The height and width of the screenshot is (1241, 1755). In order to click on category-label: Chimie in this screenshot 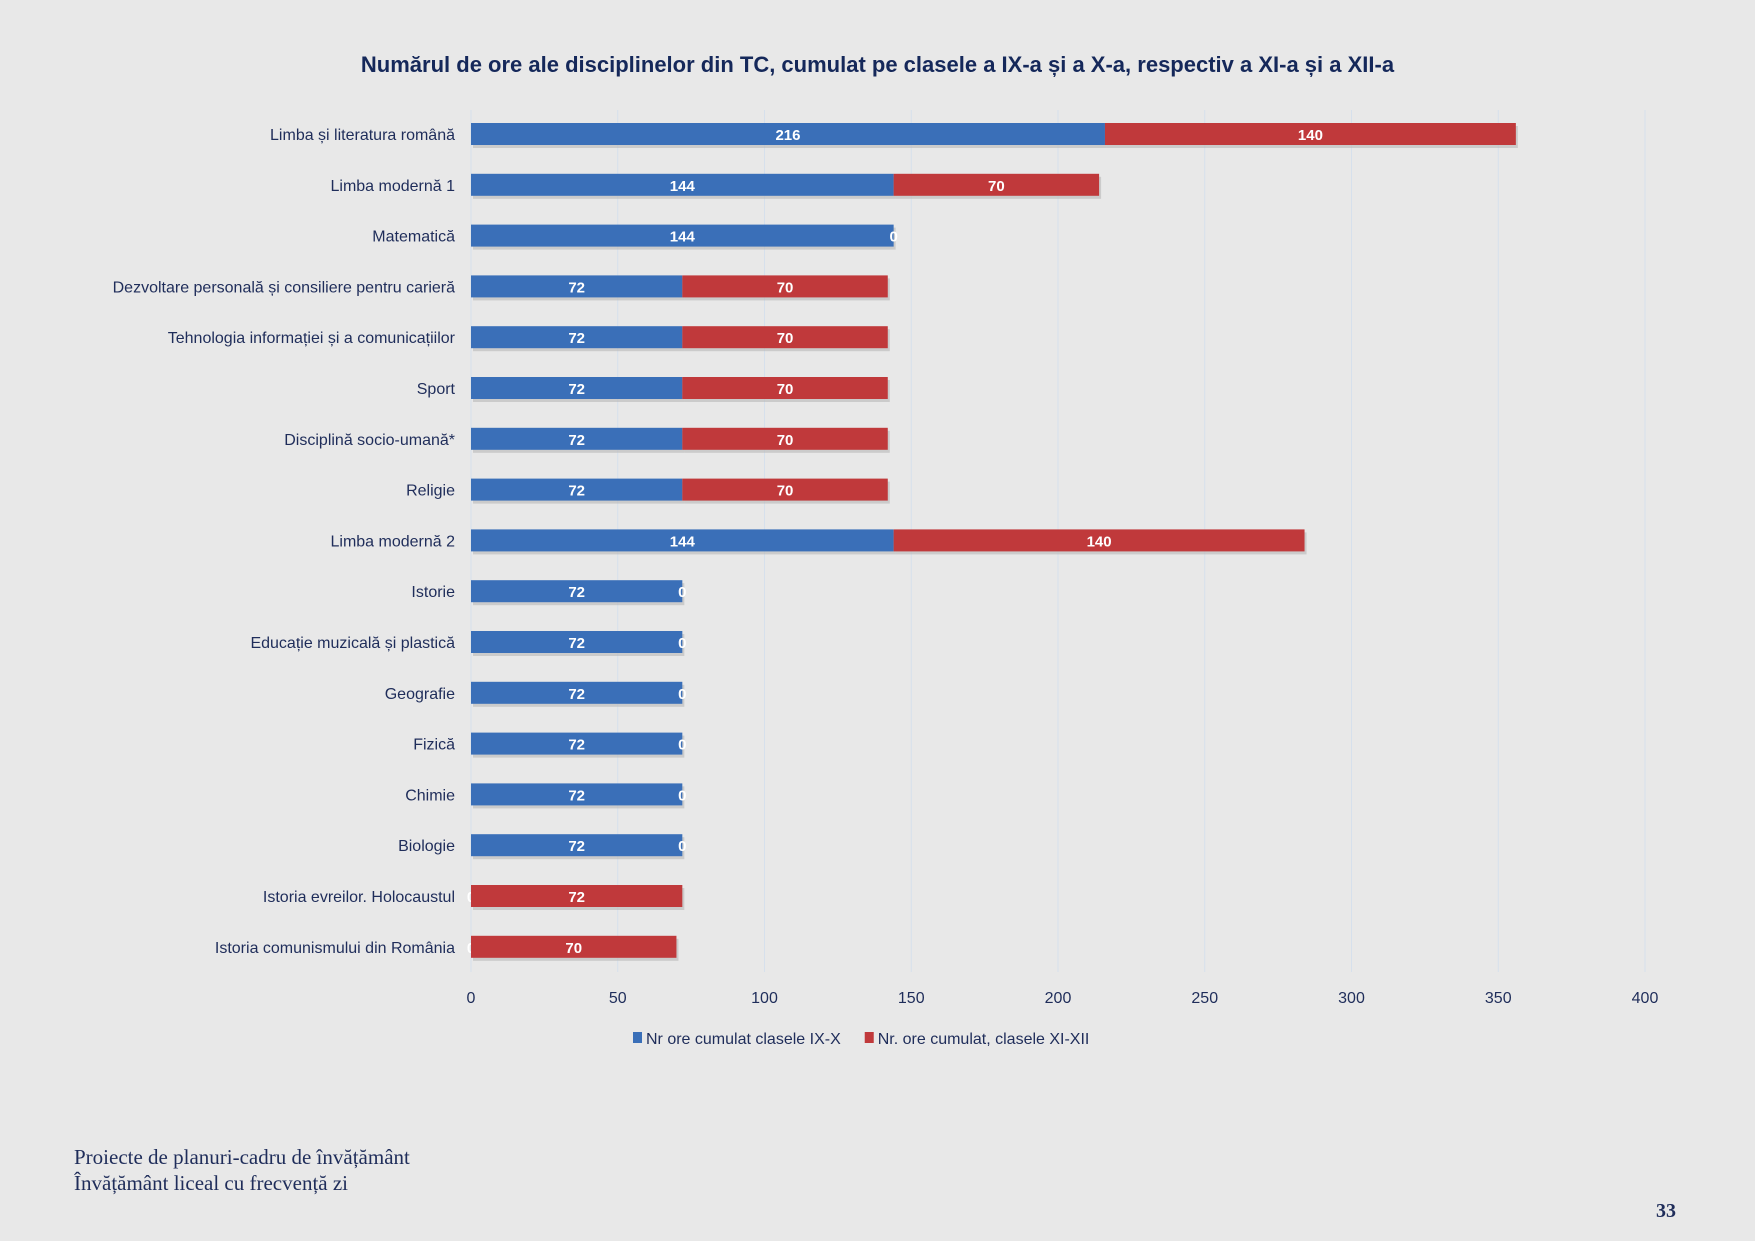, I will do `click(430, 795)`.